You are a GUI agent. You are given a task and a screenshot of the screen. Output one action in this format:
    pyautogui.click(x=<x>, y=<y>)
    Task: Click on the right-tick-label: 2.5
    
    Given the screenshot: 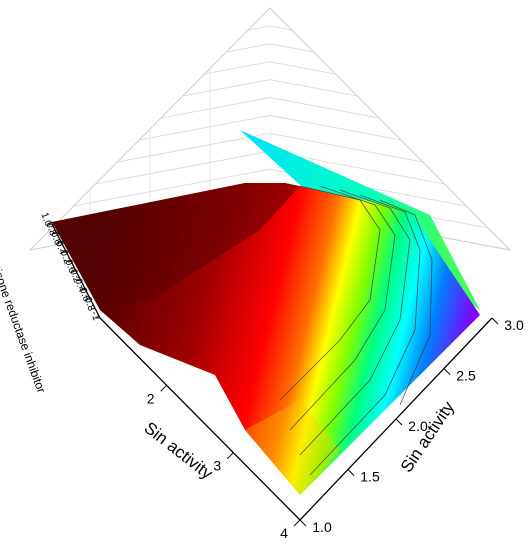 What is the action you would take?
    pyautogui.click(x=466, y=376)
    